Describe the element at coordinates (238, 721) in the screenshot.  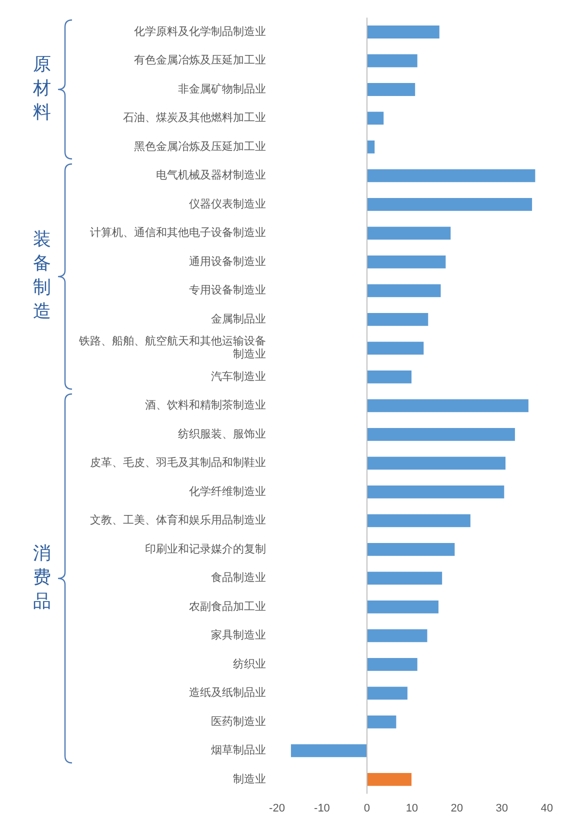
I see `y-tick-label: 医药制造业` at that location.